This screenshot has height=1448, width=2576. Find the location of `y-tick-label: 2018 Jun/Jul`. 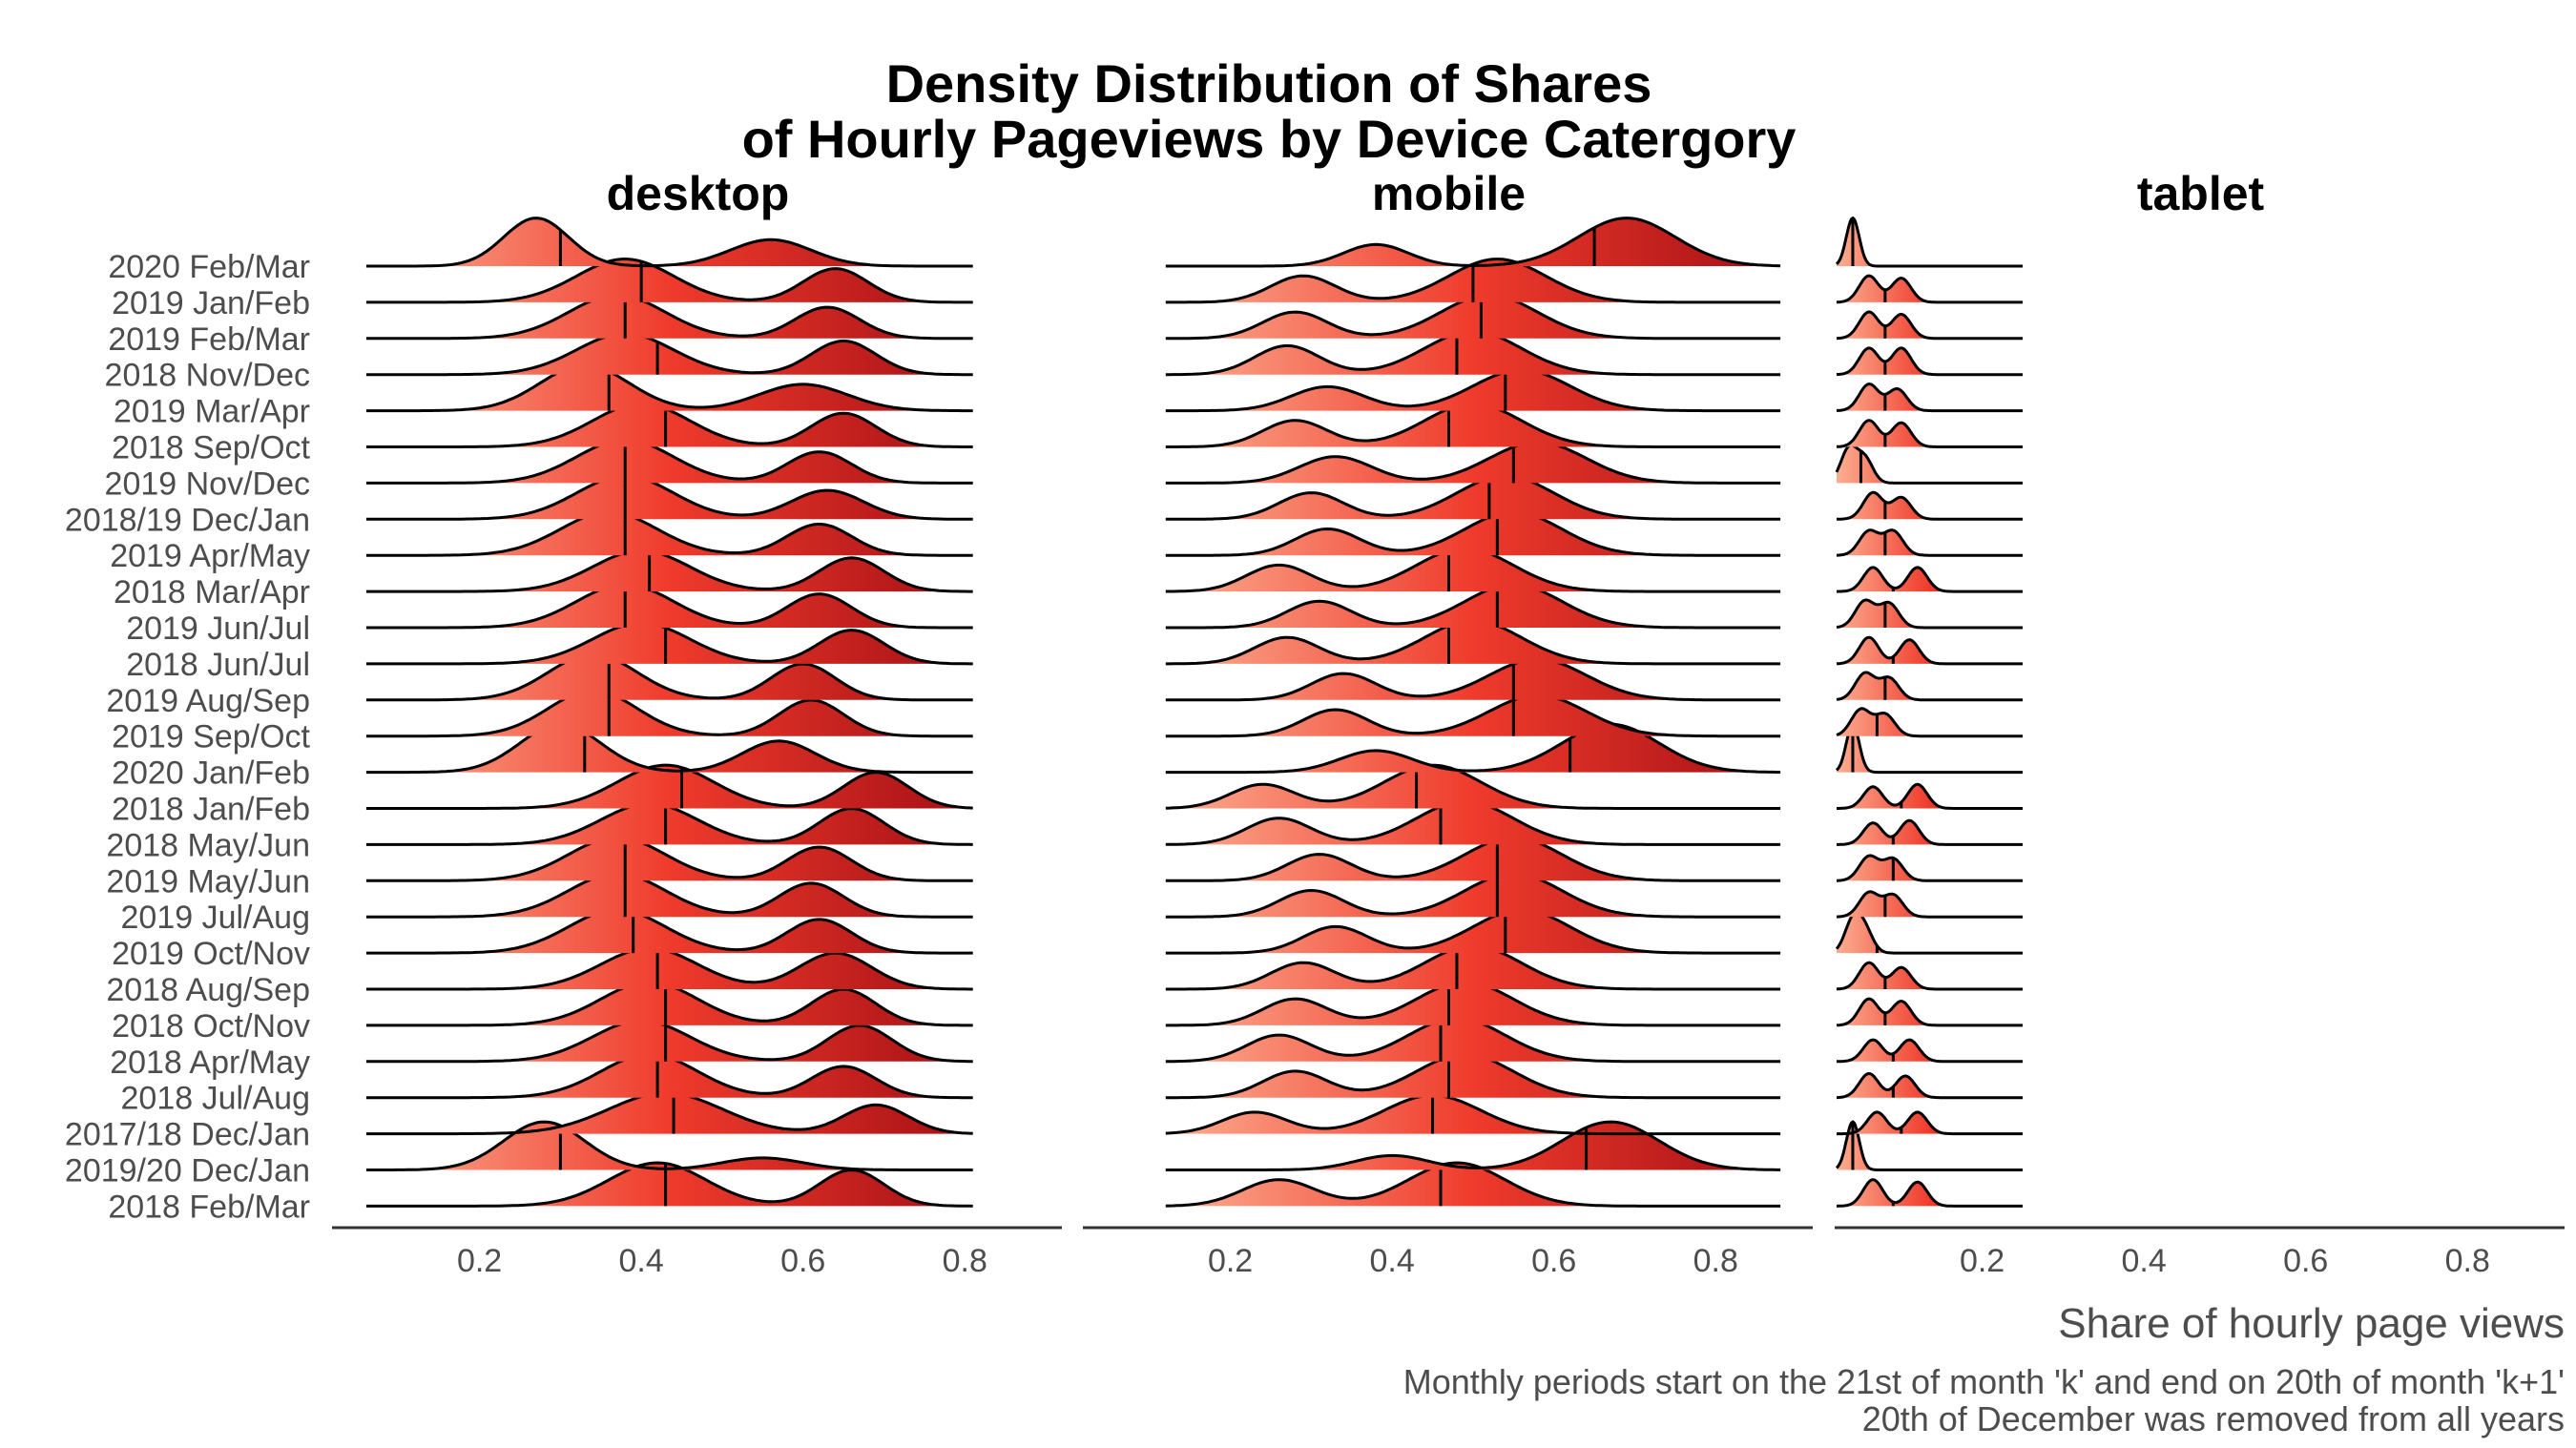

y-tick-label: 2018 Jun/Jul is located at coordinates (218, 665).